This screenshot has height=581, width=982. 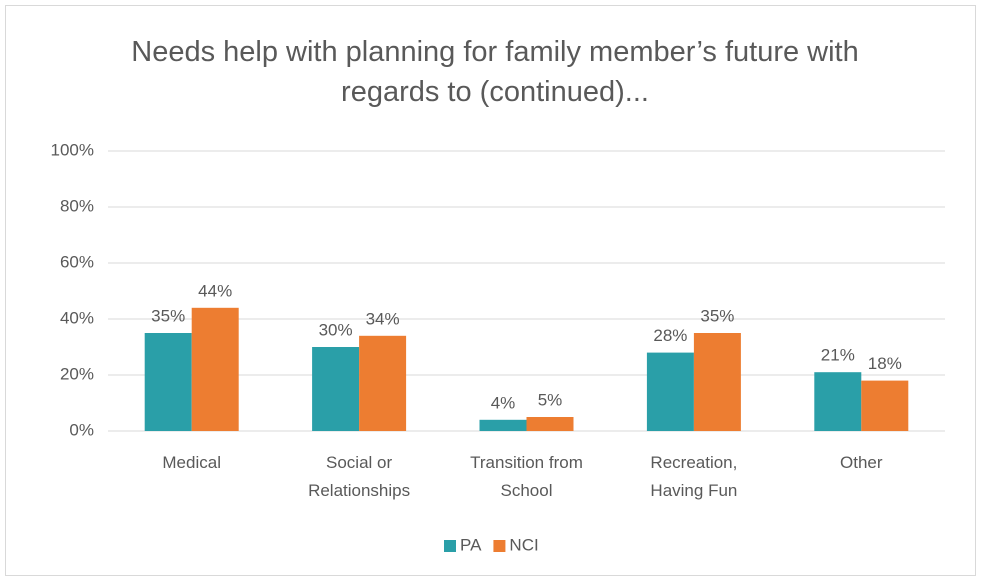 What do you see at coordinates (670, 335) in the screenshot?
I see `data-label: 28%` at bounding box center [670, 335].